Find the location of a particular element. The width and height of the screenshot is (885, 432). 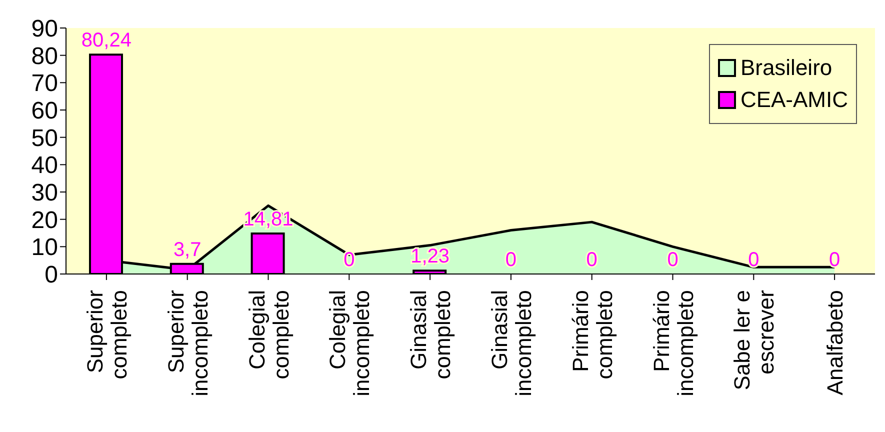

y-tick-label: 20 is located at coordinates (44, 220).